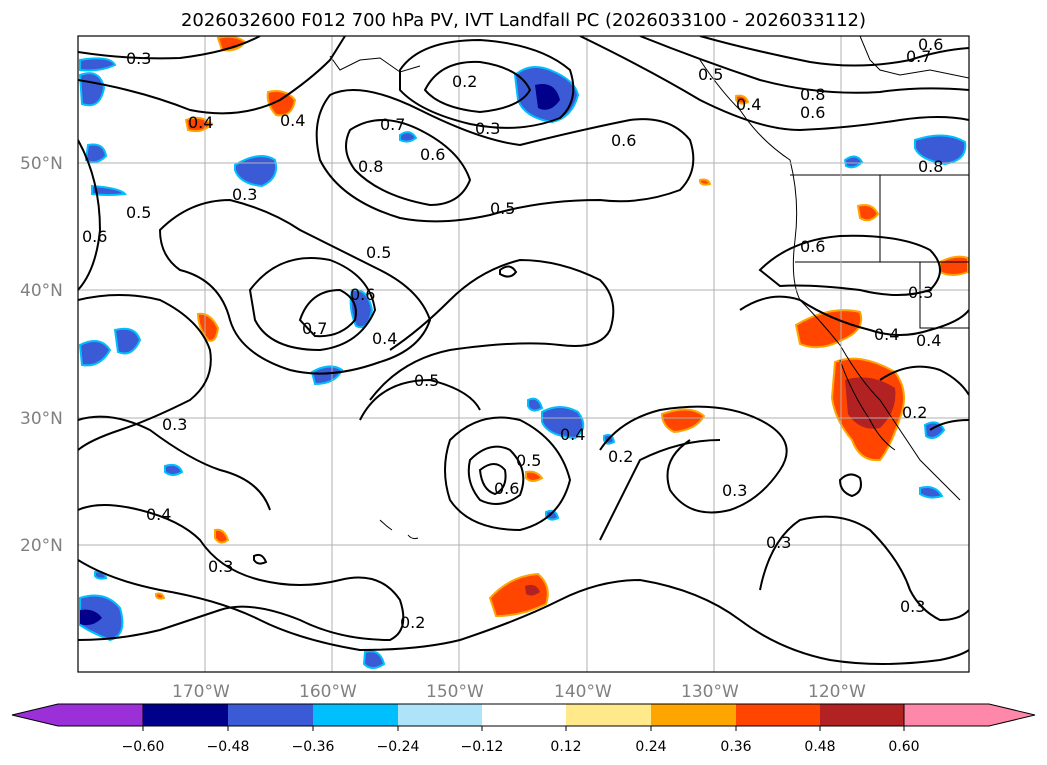 This screenshot has height=765, width=1047. What do you see at coordinates (398, 747) in the screenshot?
I see `colorbar-label: −0.24` at bounding box center [398, 747].